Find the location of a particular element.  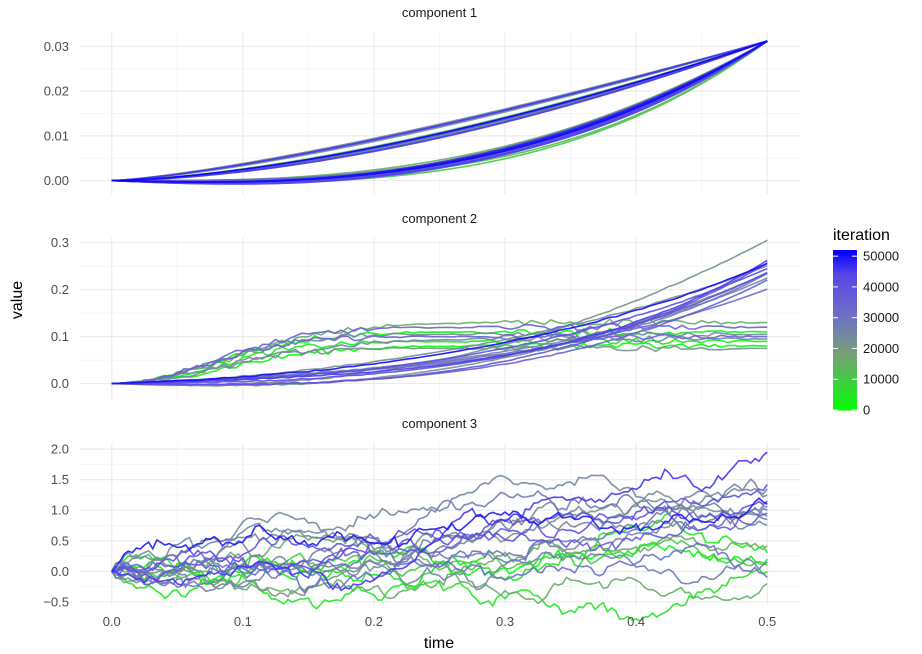

legend-tick-label: 20000 is located at coordinates (881, 348).